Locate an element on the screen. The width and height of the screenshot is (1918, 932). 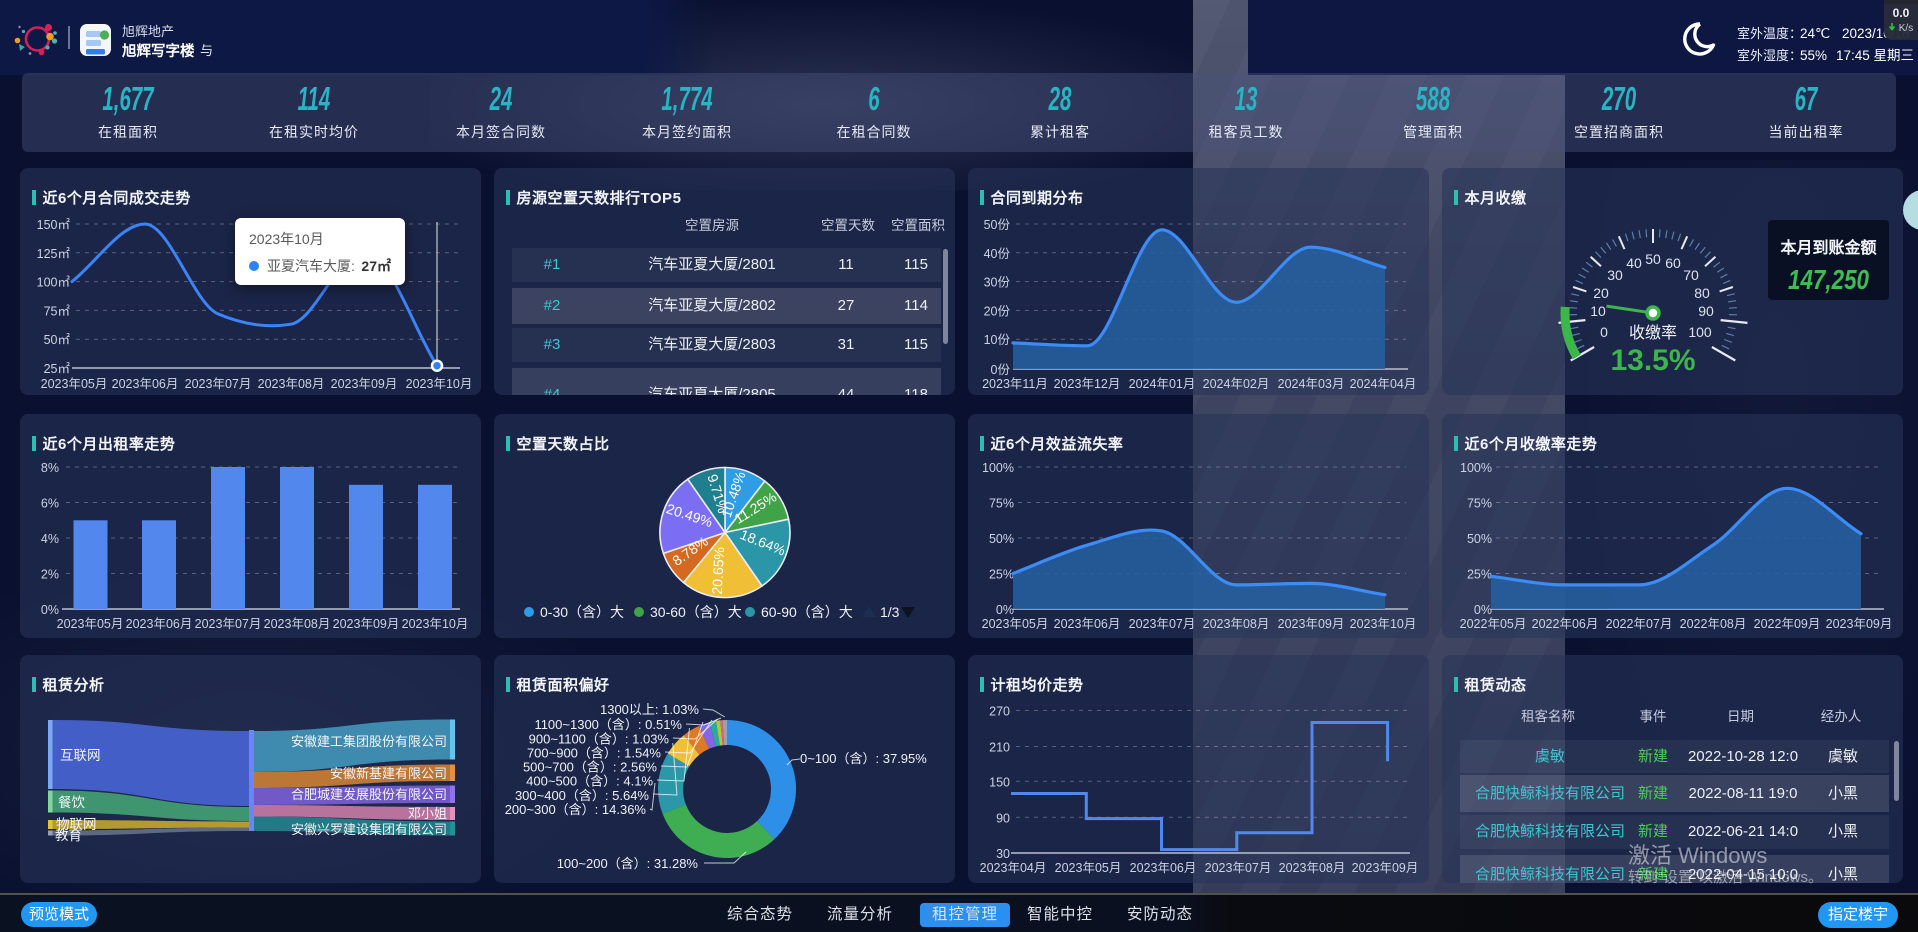
svg-text: 100~200（含）: 31.28% is located at coordinates (628, 863).